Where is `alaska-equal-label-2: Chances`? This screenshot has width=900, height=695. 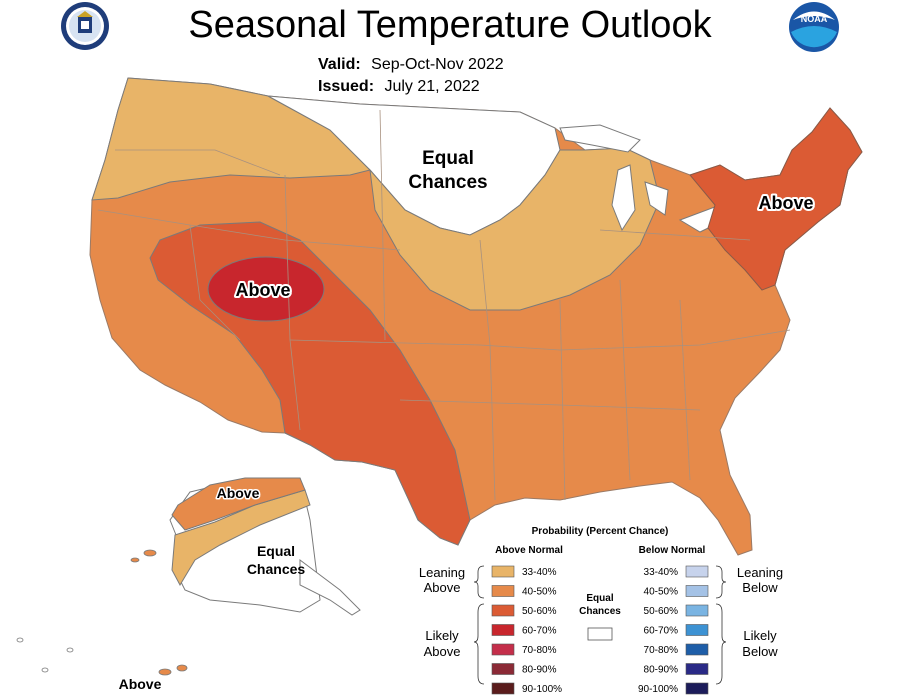
alaska-equal-label-2: Chances is located at coordinates (276, 569).